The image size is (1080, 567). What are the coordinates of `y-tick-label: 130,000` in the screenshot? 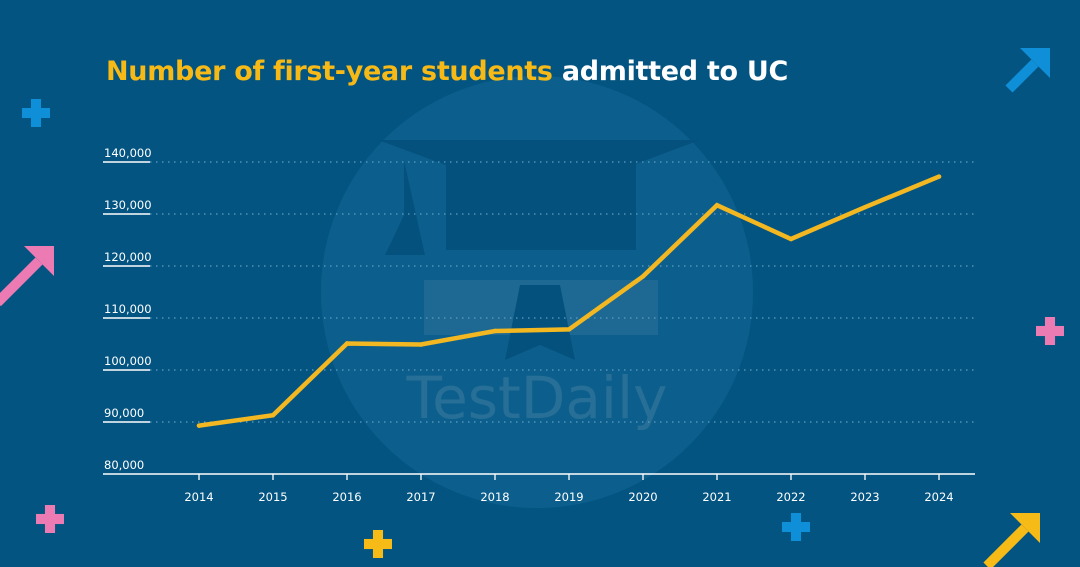 It's located at (128, 205).